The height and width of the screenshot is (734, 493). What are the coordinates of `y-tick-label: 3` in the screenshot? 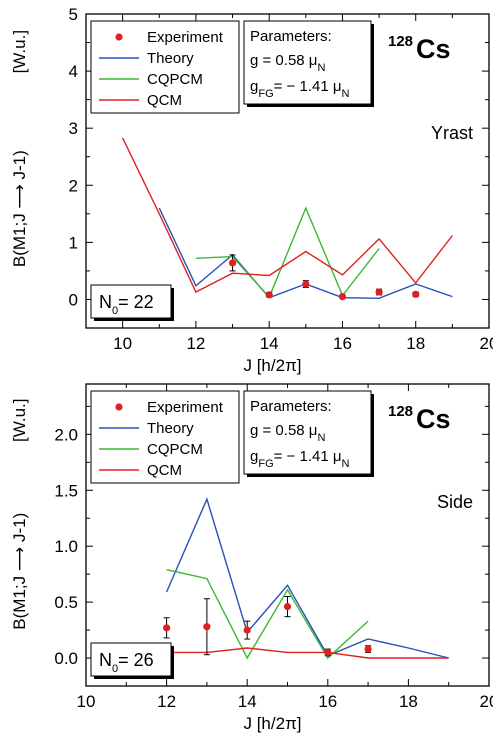 It's located at (73, 128).